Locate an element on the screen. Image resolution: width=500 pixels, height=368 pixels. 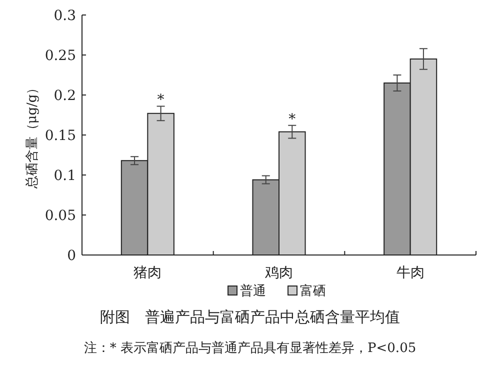
y-tick-label: 0.1 is located at coordinates (65, 176).